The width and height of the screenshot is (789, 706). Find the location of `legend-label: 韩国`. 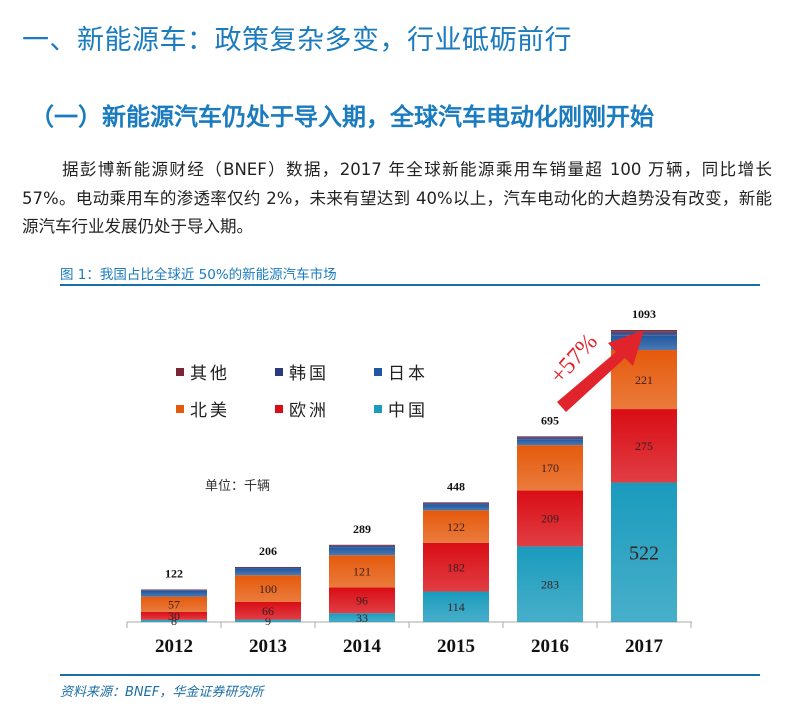

legend-label: 韩国 is located at coordinates (309, 373).